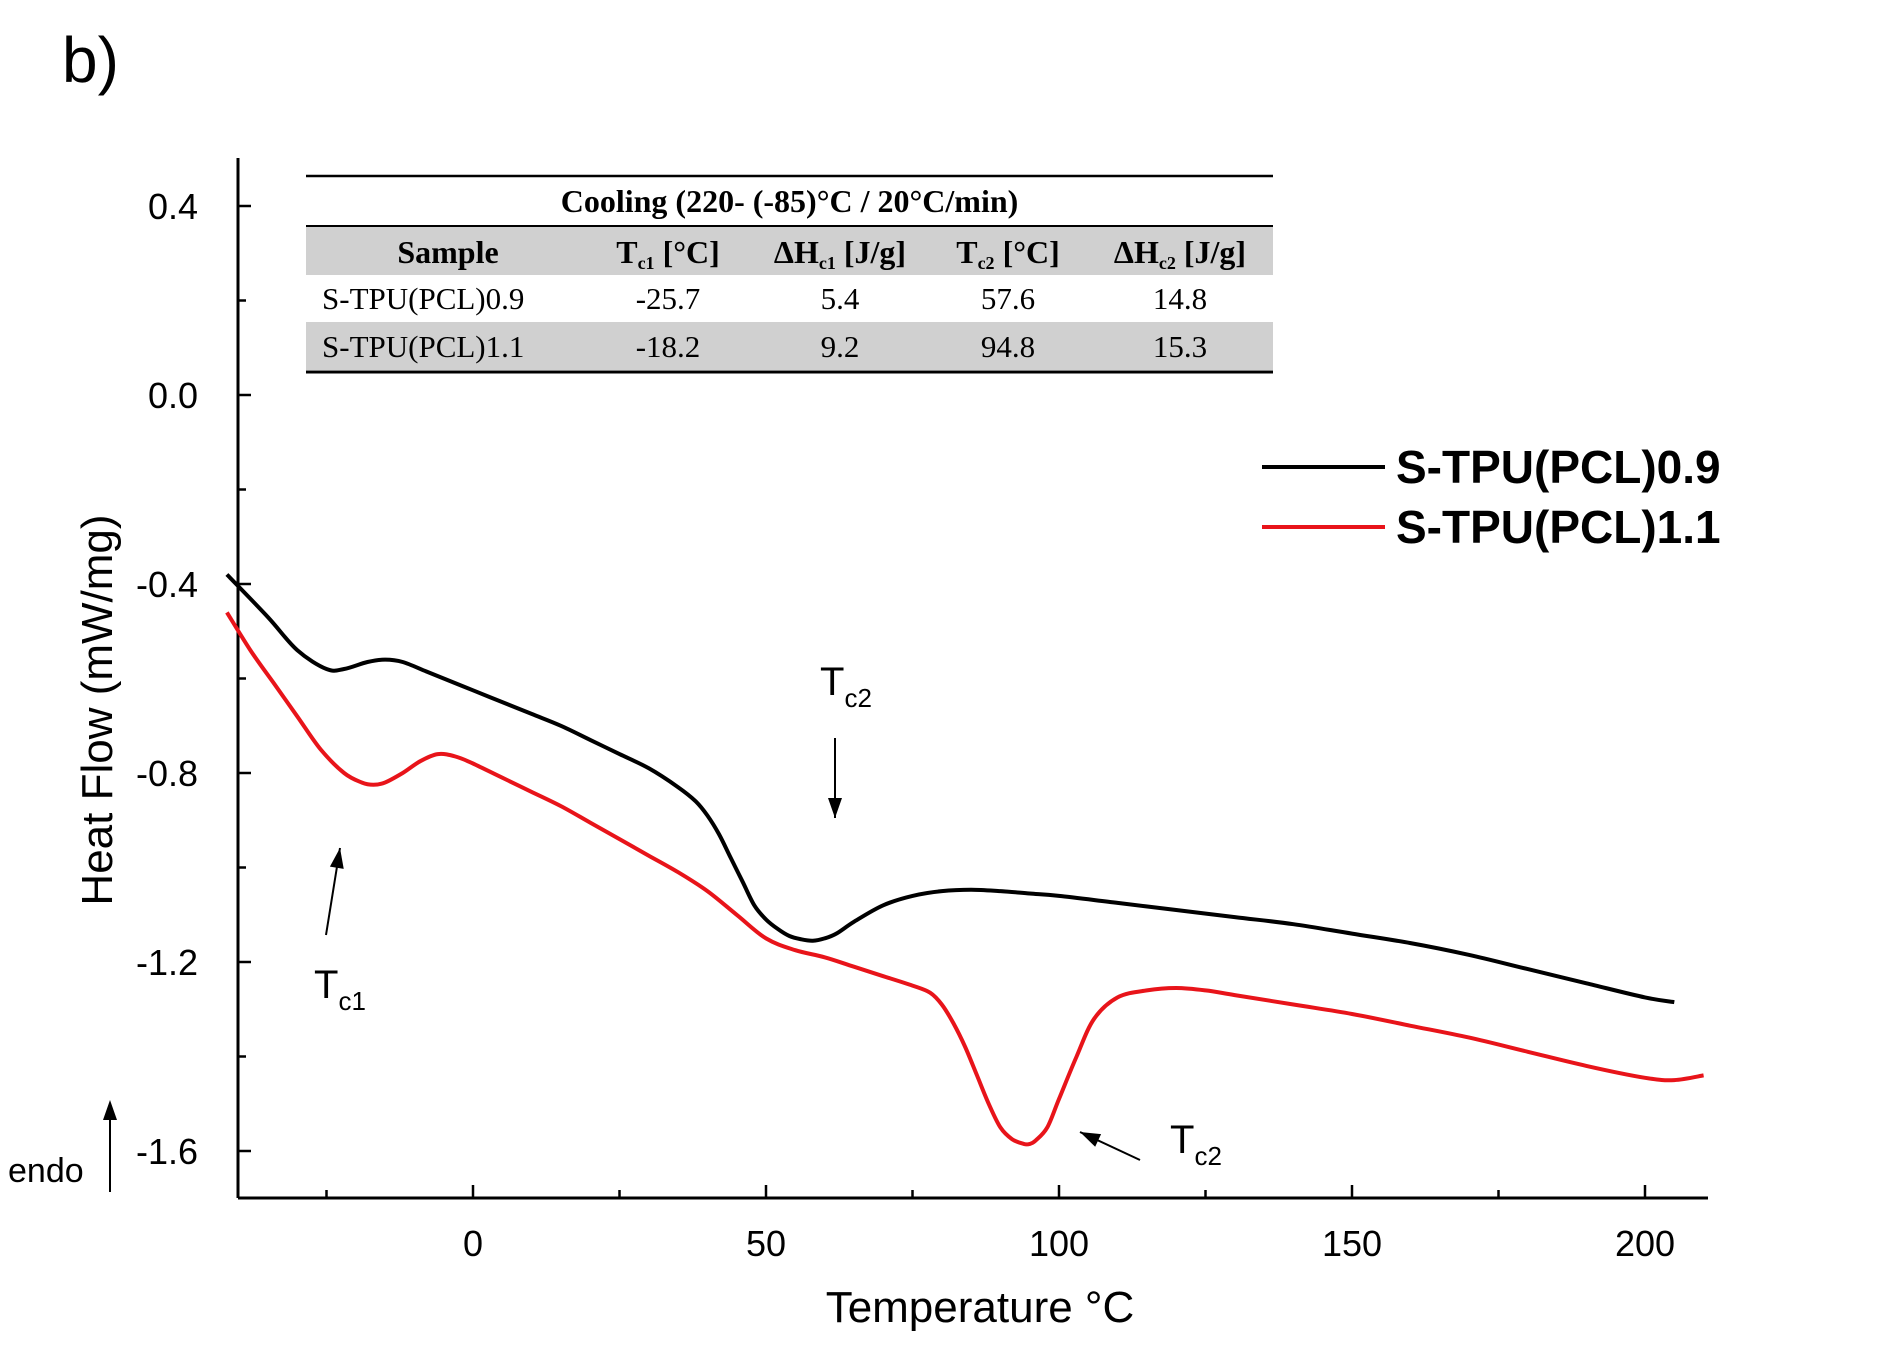 This screenshot has height=1349, width=1885. Describe the element at coordinates (167, 584) in the screenshot. I see `y-tick-label: -0.4` at that location.